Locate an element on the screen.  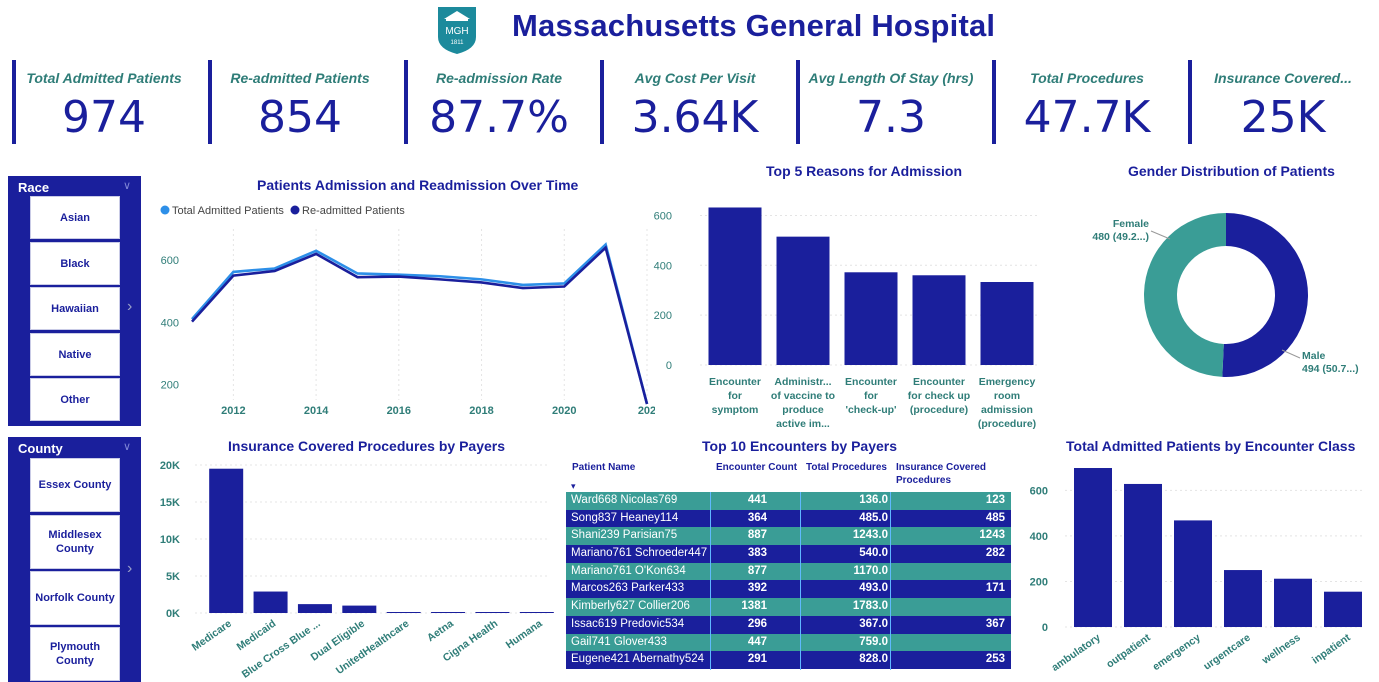
race-option-asian: Asian is located at coordinates (75, 217).